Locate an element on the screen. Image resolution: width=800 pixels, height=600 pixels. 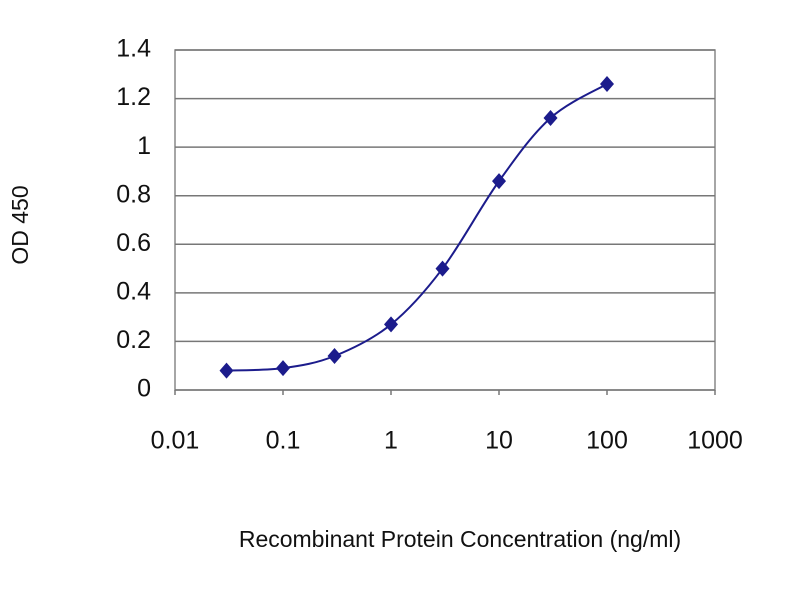
y-tick-label: 0.6 is located at coordinates (133, 243).